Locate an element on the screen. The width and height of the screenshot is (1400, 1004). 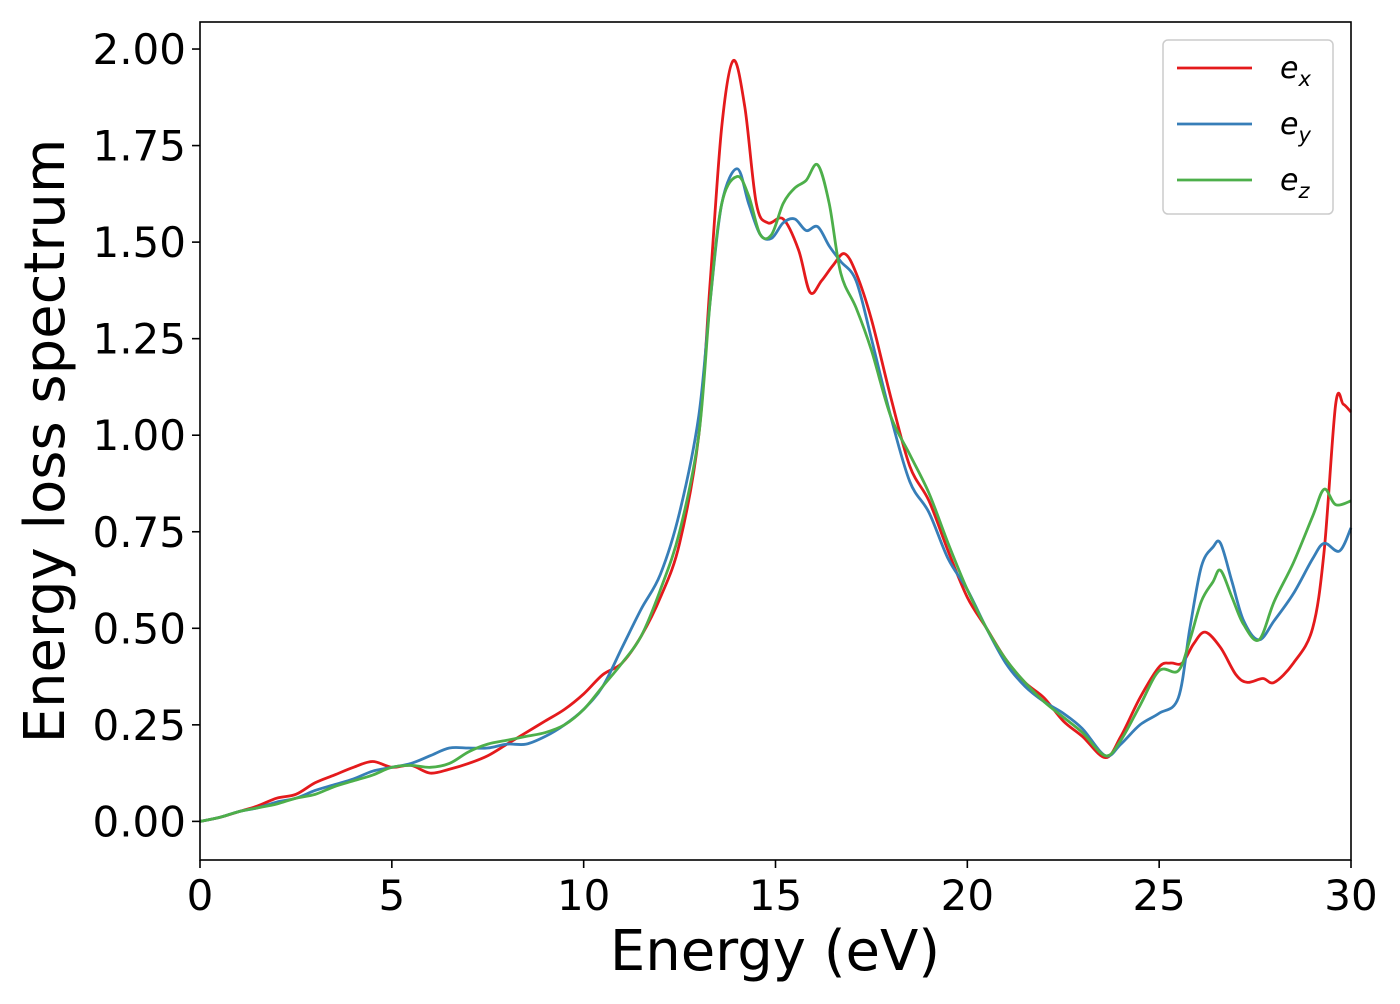
y-tick-label: 0.00 is located at coordinates (139, 821).